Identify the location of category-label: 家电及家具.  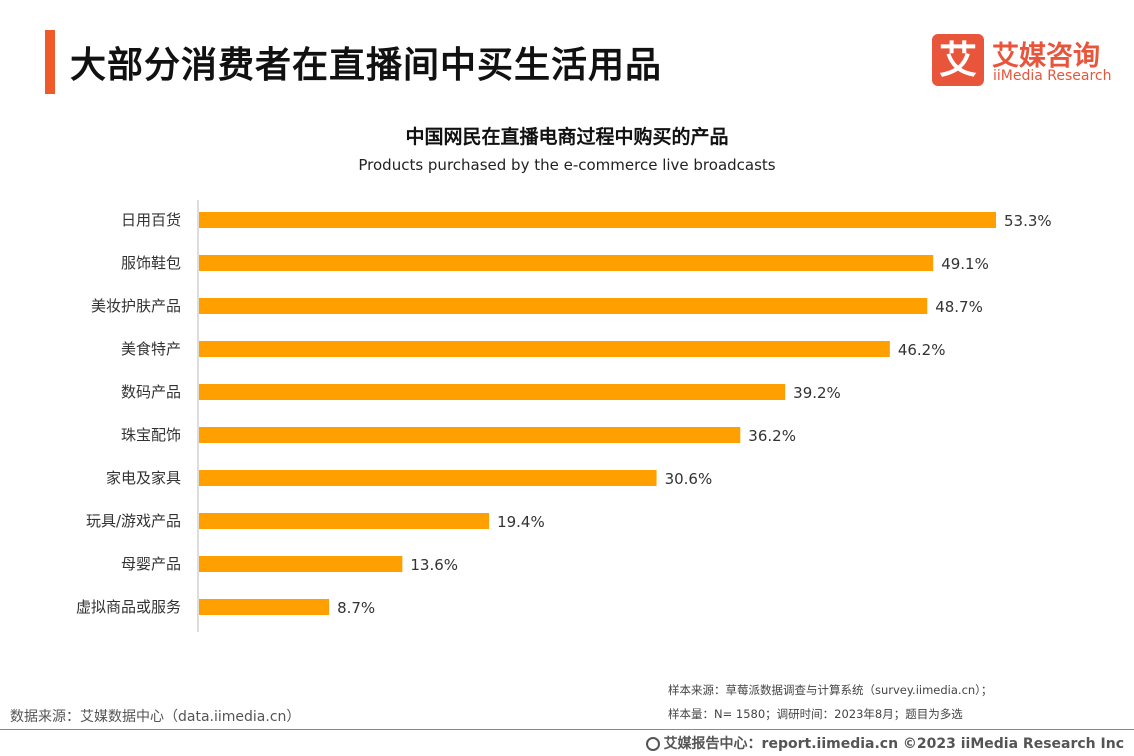
(143, 478).